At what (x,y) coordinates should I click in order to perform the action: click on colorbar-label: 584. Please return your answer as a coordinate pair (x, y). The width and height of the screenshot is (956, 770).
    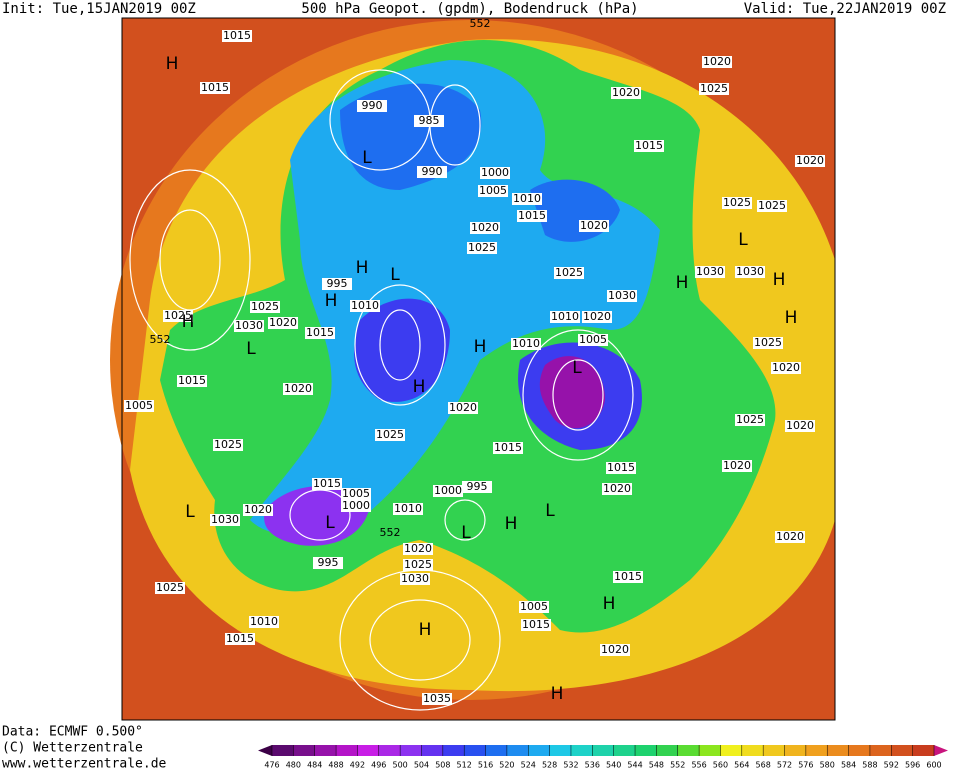
    Looking at the image, I should click on (848, 765).